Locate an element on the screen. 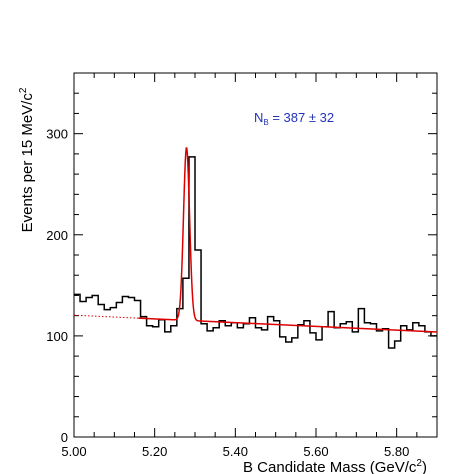 Image resolution: width=474 pixels, height=474 pixels. x-axis-title-sup: 2 is located at coordinates (419, 463).